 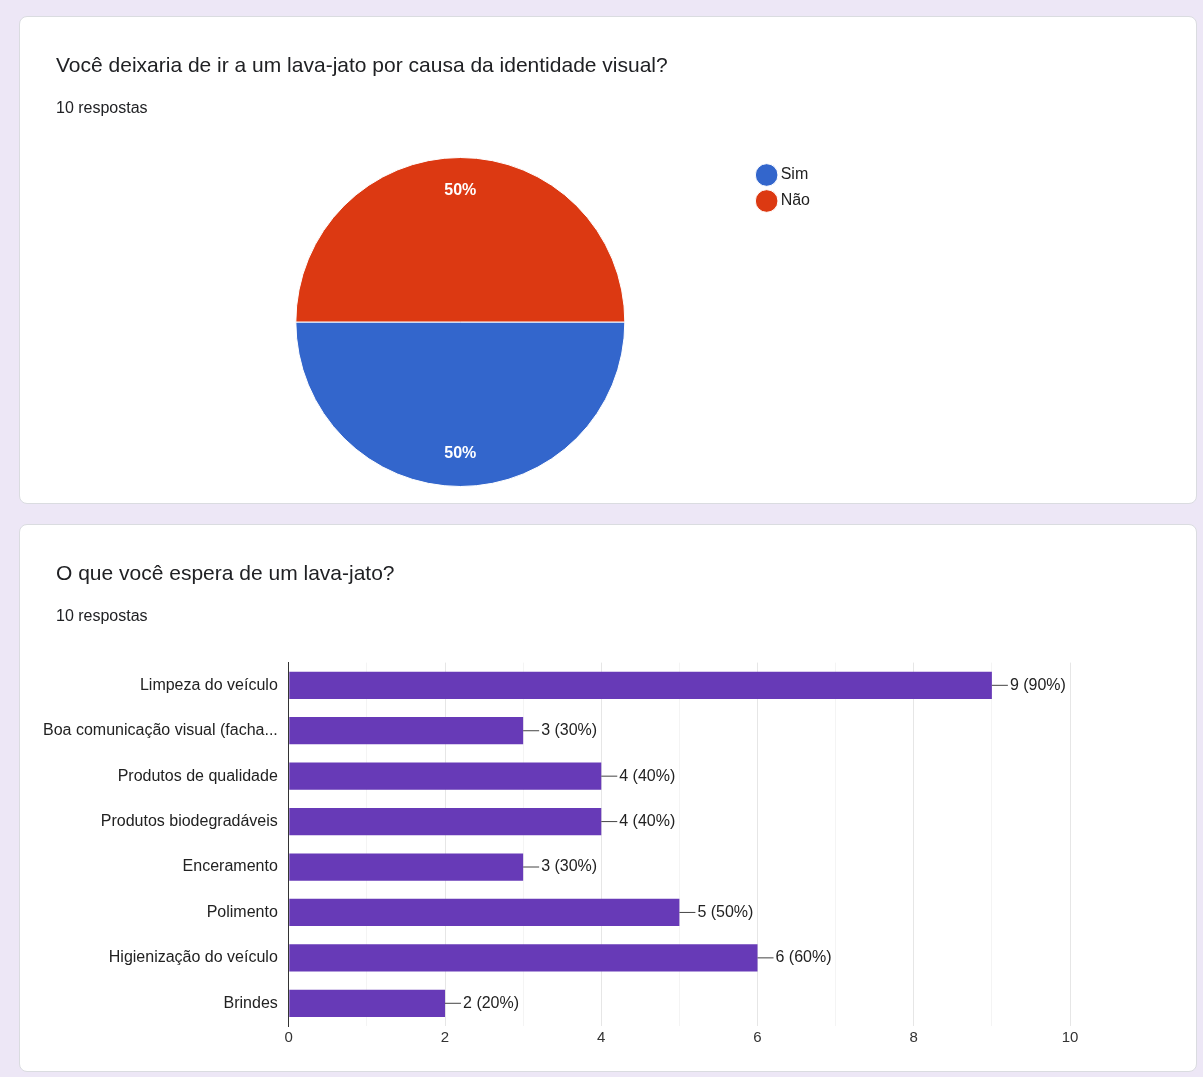 What do you see at coordinates (795, 200) in the screenshot?
I see `legend-label: Não` at bounding box center [795, 200].